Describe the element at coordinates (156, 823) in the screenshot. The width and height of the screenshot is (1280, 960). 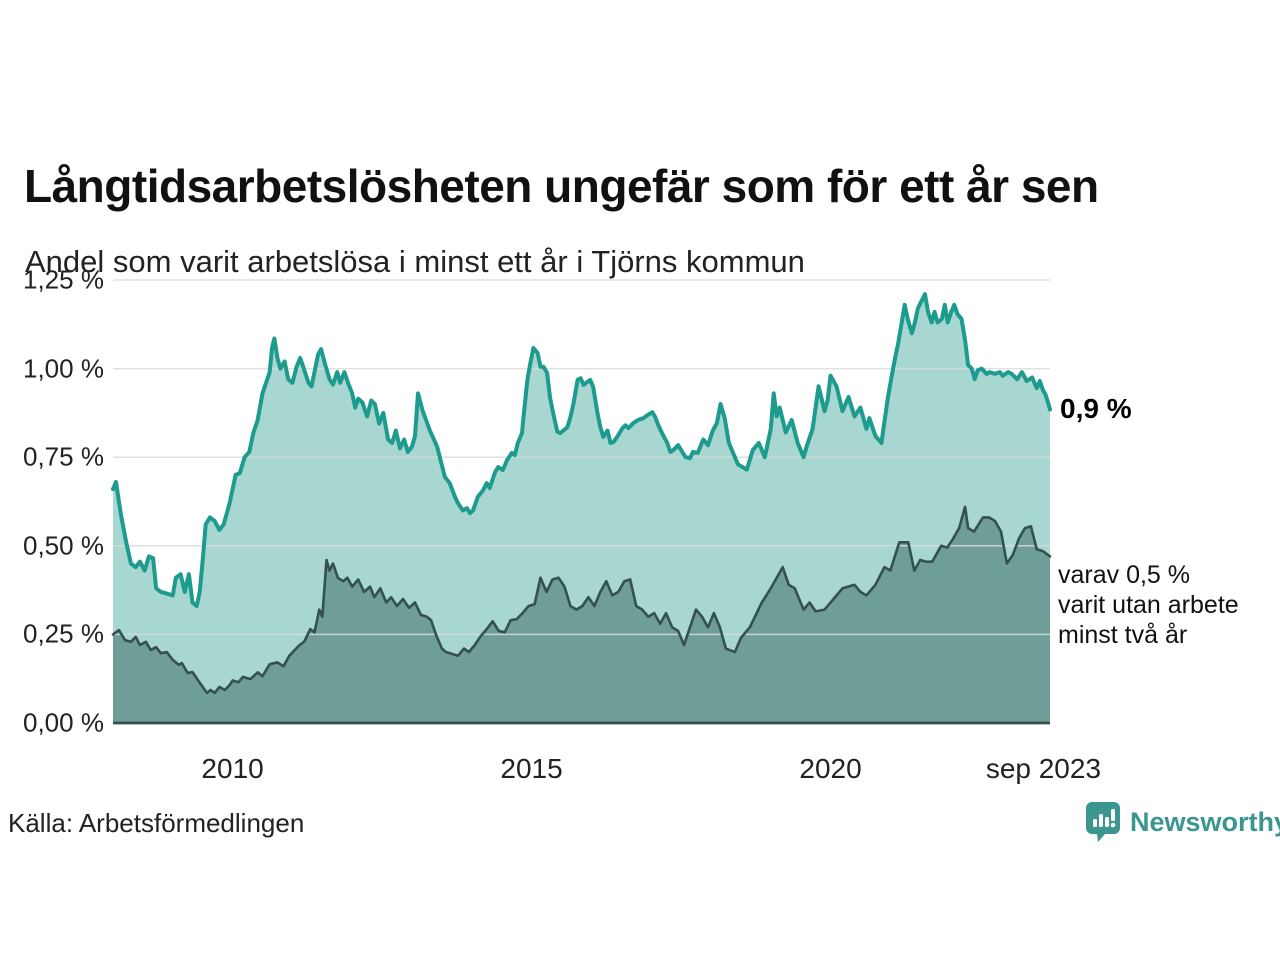
I see `source-credit: Källa: Arbetsförmedlingen` at that location.